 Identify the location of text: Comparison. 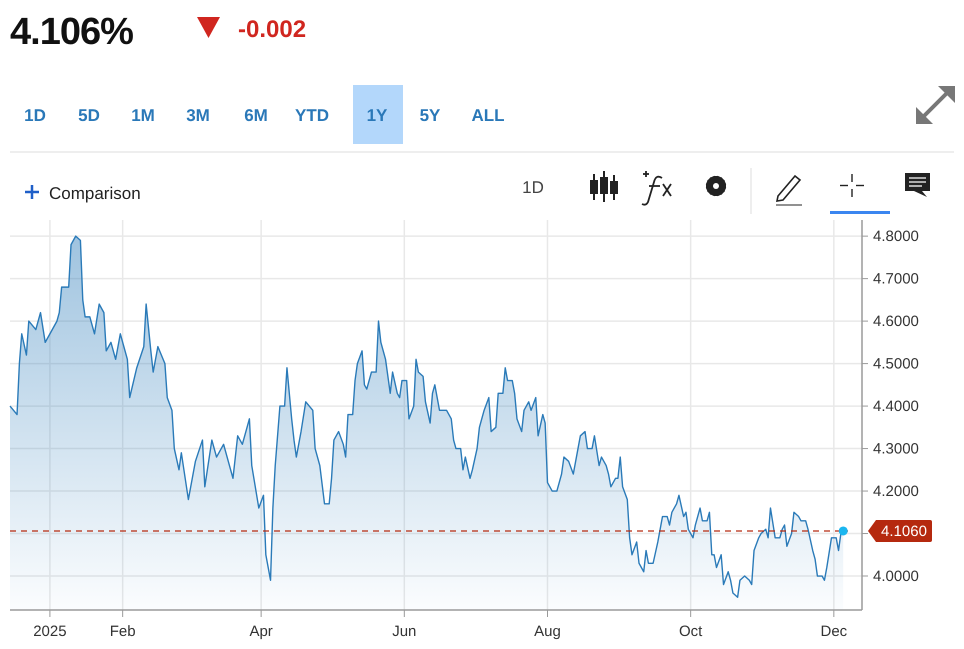
(95, 193).